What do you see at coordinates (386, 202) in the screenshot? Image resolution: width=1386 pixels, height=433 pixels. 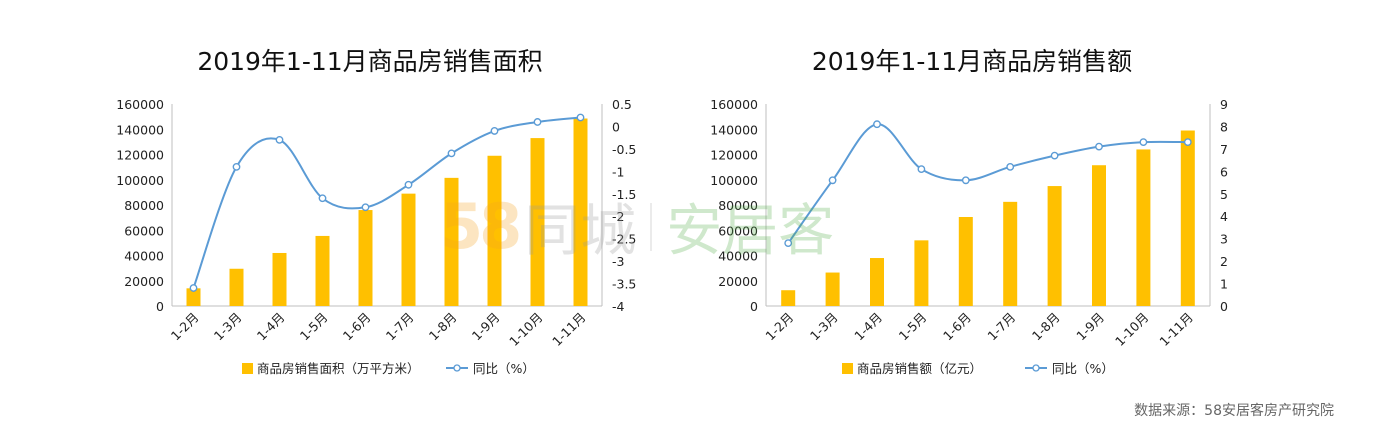 I see `yoy-line` at bounding box center [386, 202].